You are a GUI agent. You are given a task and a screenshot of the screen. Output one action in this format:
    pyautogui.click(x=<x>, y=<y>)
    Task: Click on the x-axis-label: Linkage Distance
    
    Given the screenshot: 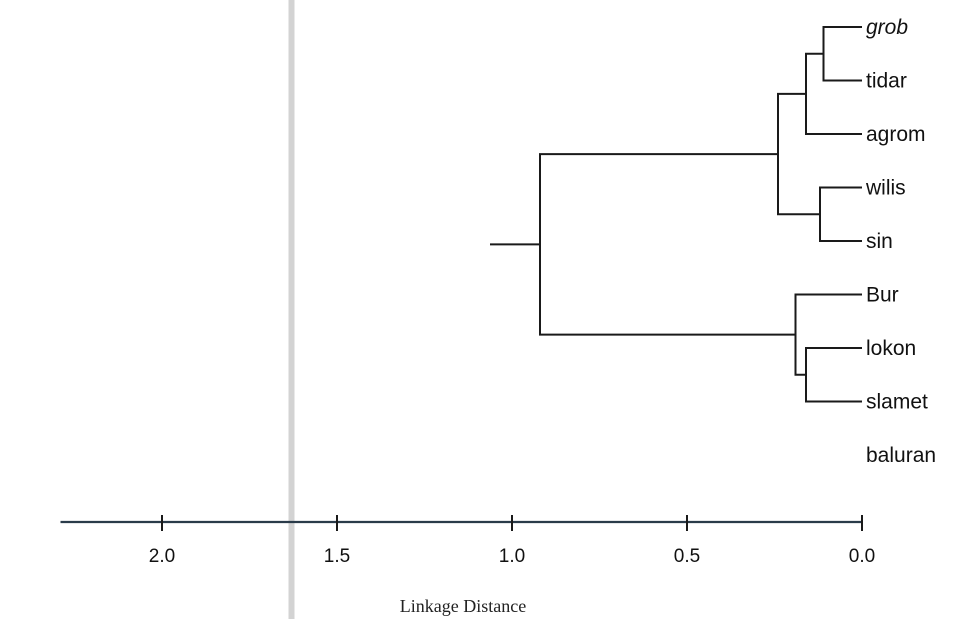 What is the action you would take?
    pyautogui.click(x=463, y=606)
    